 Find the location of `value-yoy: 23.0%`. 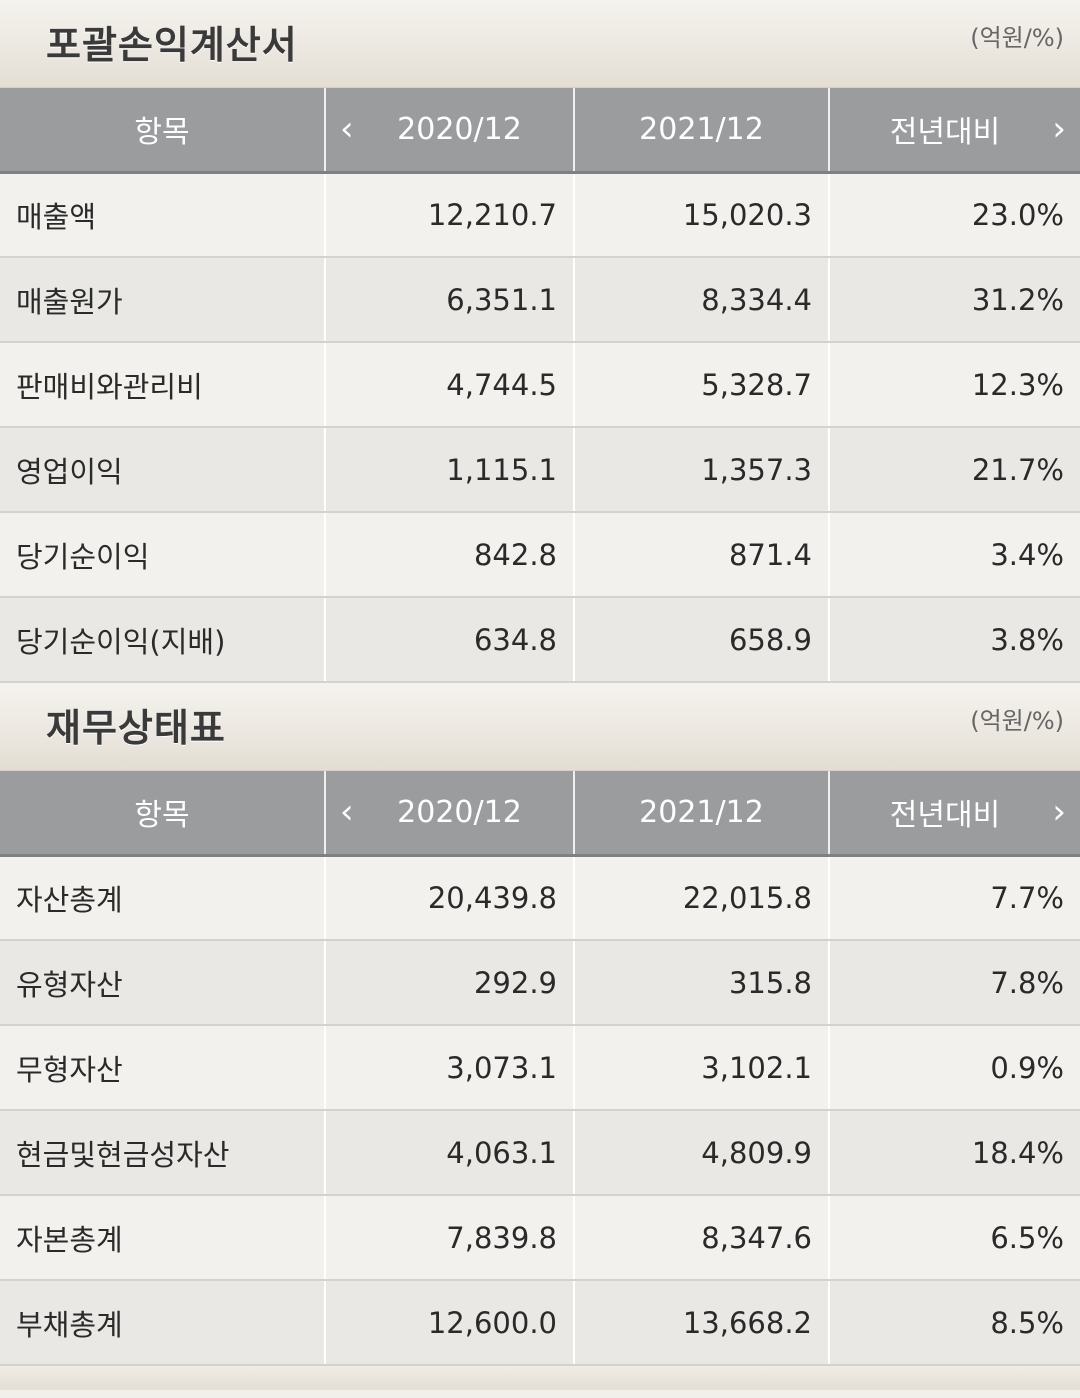

value-yoy: 23.0% is located at coordinates (954, 215).